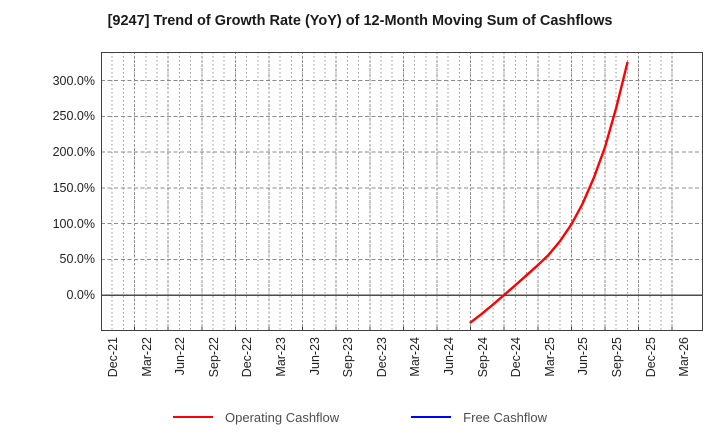  Describe the element at coordinates (247, 357) in the screenshot. I see `x-tick-label: Dec-22` at that location.